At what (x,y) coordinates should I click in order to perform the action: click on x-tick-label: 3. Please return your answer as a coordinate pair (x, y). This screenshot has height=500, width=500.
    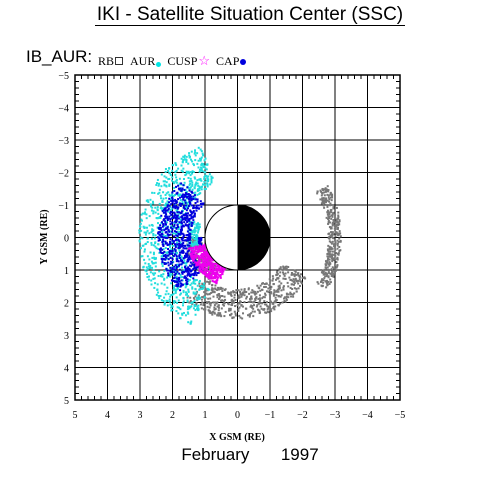
    Looking at the image, I should click on (140, 415).